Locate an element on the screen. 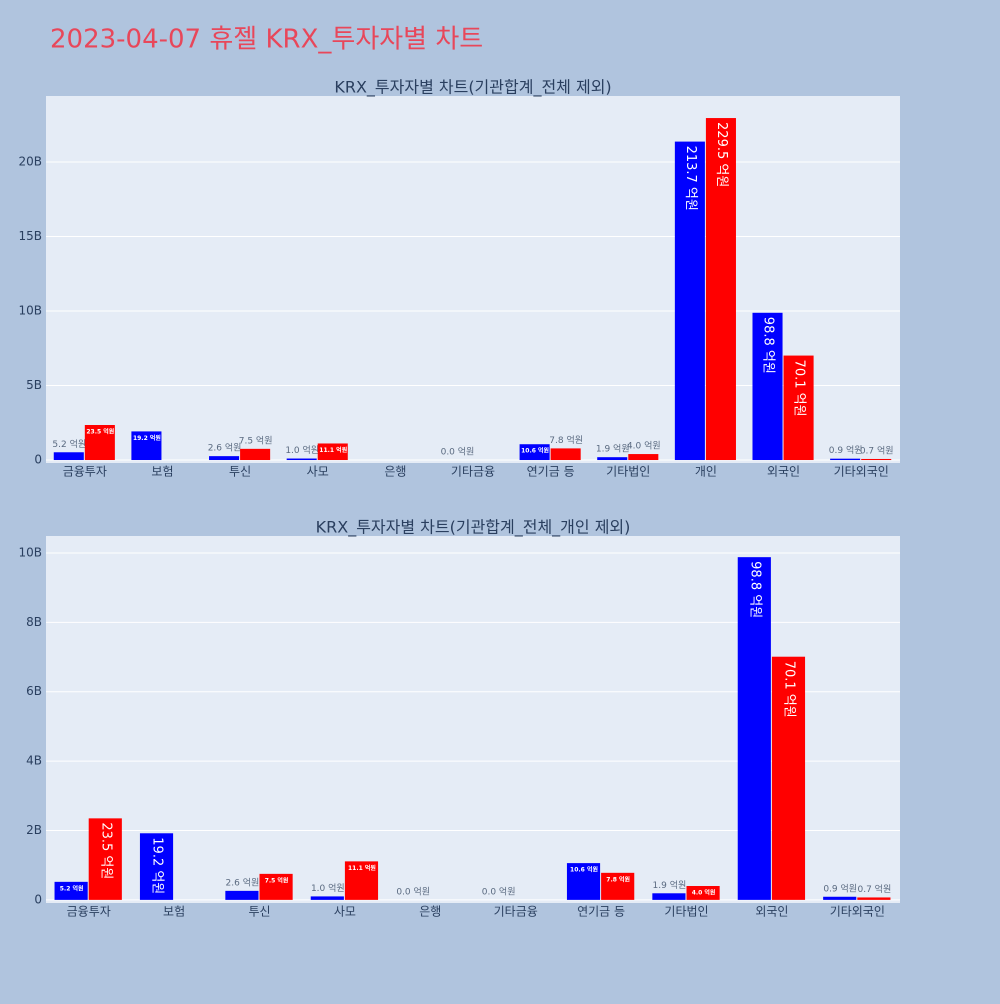  y-tick-label: 4B is located at coordinates (34, 761).